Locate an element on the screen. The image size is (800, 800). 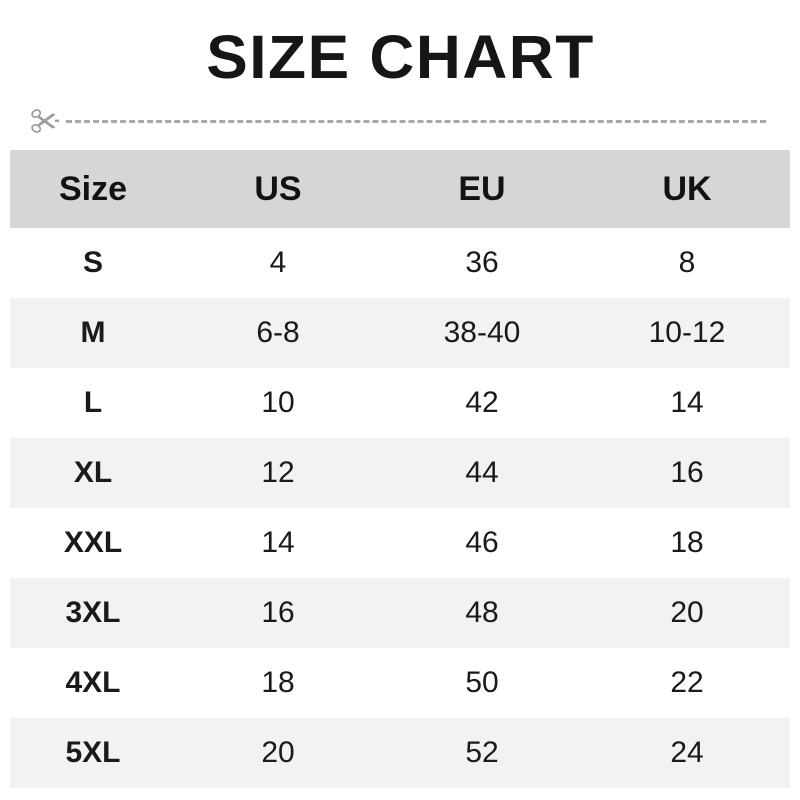
cell-uk: 10-12 is located at coordinates (687, 333).